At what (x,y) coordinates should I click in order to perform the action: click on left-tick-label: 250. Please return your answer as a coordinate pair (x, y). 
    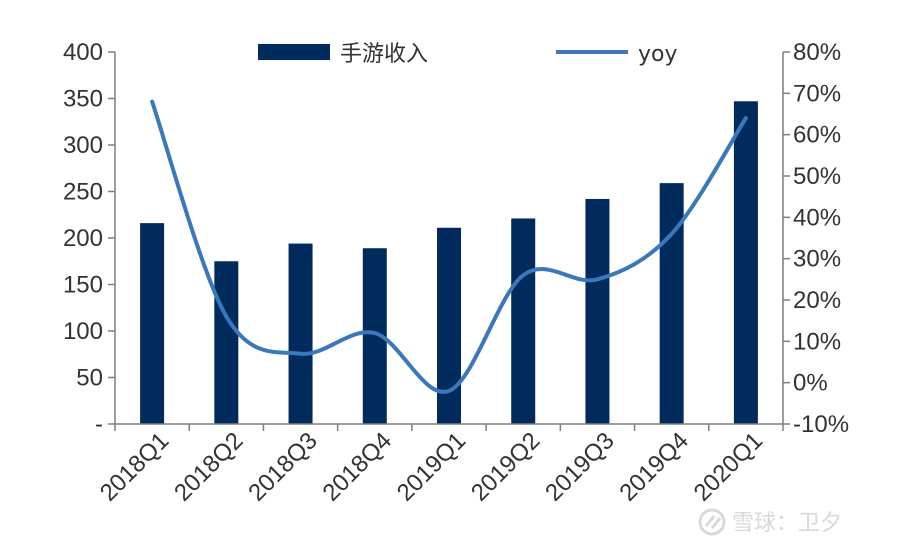
    Looking at the image, I should click on (83, 192).